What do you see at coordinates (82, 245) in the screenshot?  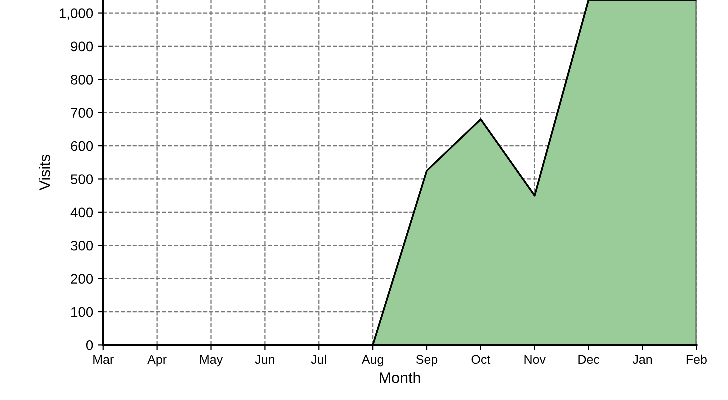 I see `y-tick-label: 300` at bounding box center [82, 245].